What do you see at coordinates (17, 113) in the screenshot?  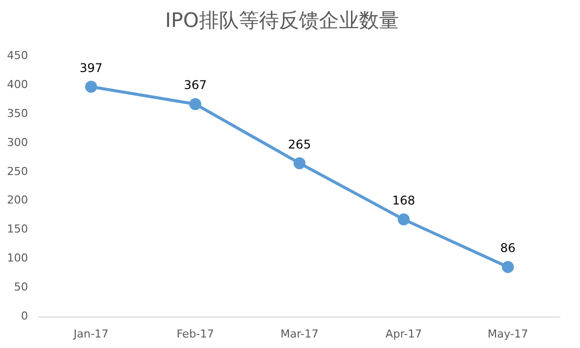 I see `y-tick-label: 350` at bounding box center [17, 113].